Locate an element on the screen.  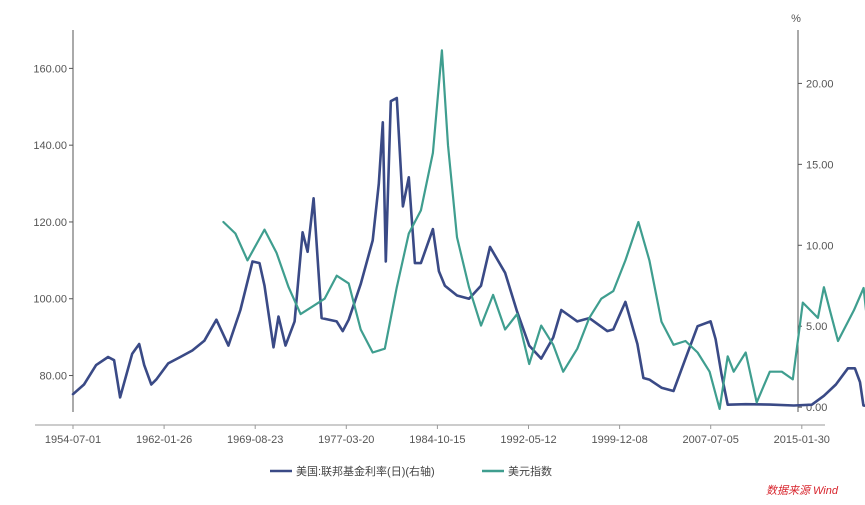
x-tick-label: 1962-01-26 is located at coordinates (164, 440).